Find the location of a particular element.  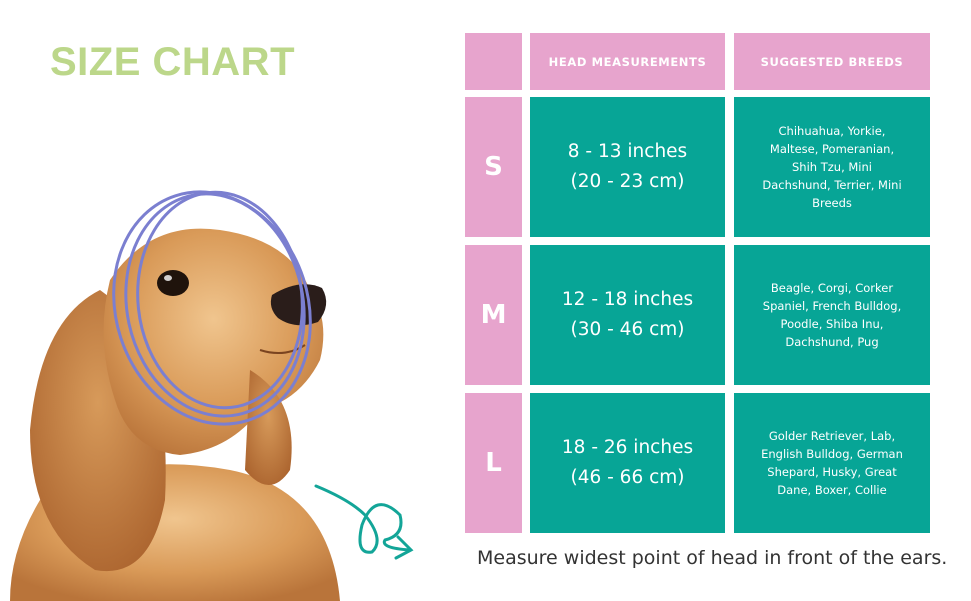

measurement-cm: (20 - 23 cm) is located at coordinates (627, 181).